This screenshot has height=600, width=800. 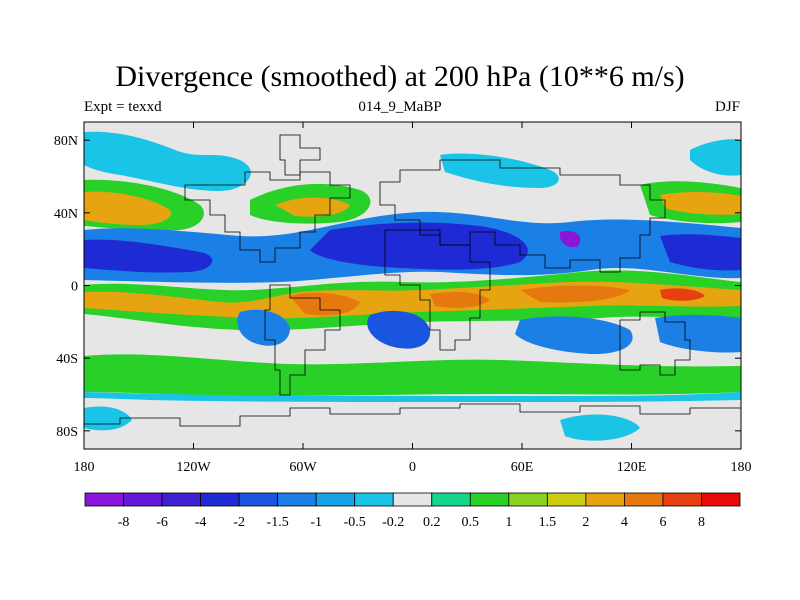 What do you see at coordinates (624, 522) in the screenshot?
I see `colorbar-label: 4` at bounding box center [624, 522].